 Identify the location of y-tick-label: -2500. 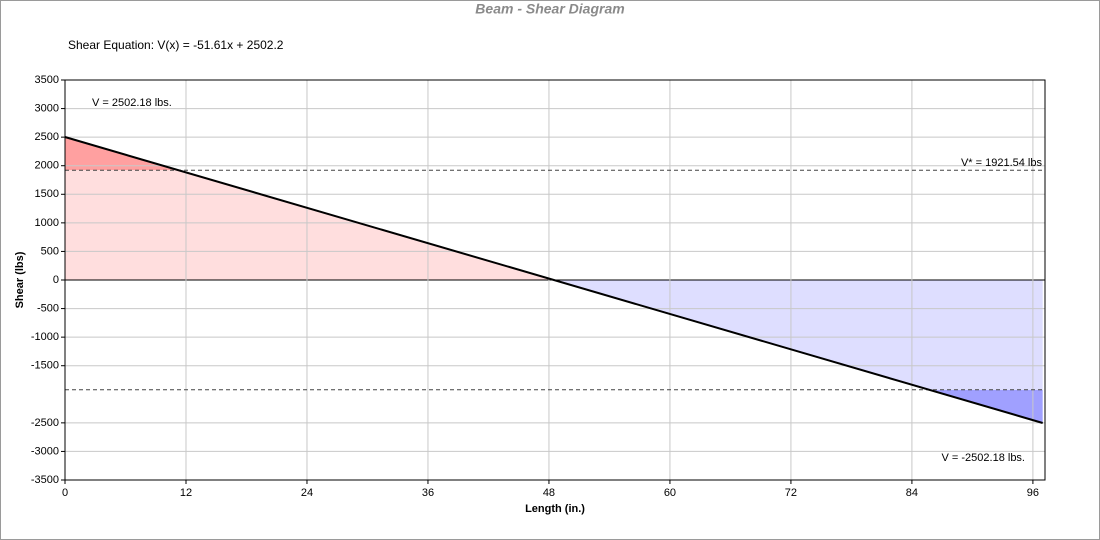
(45, 423).